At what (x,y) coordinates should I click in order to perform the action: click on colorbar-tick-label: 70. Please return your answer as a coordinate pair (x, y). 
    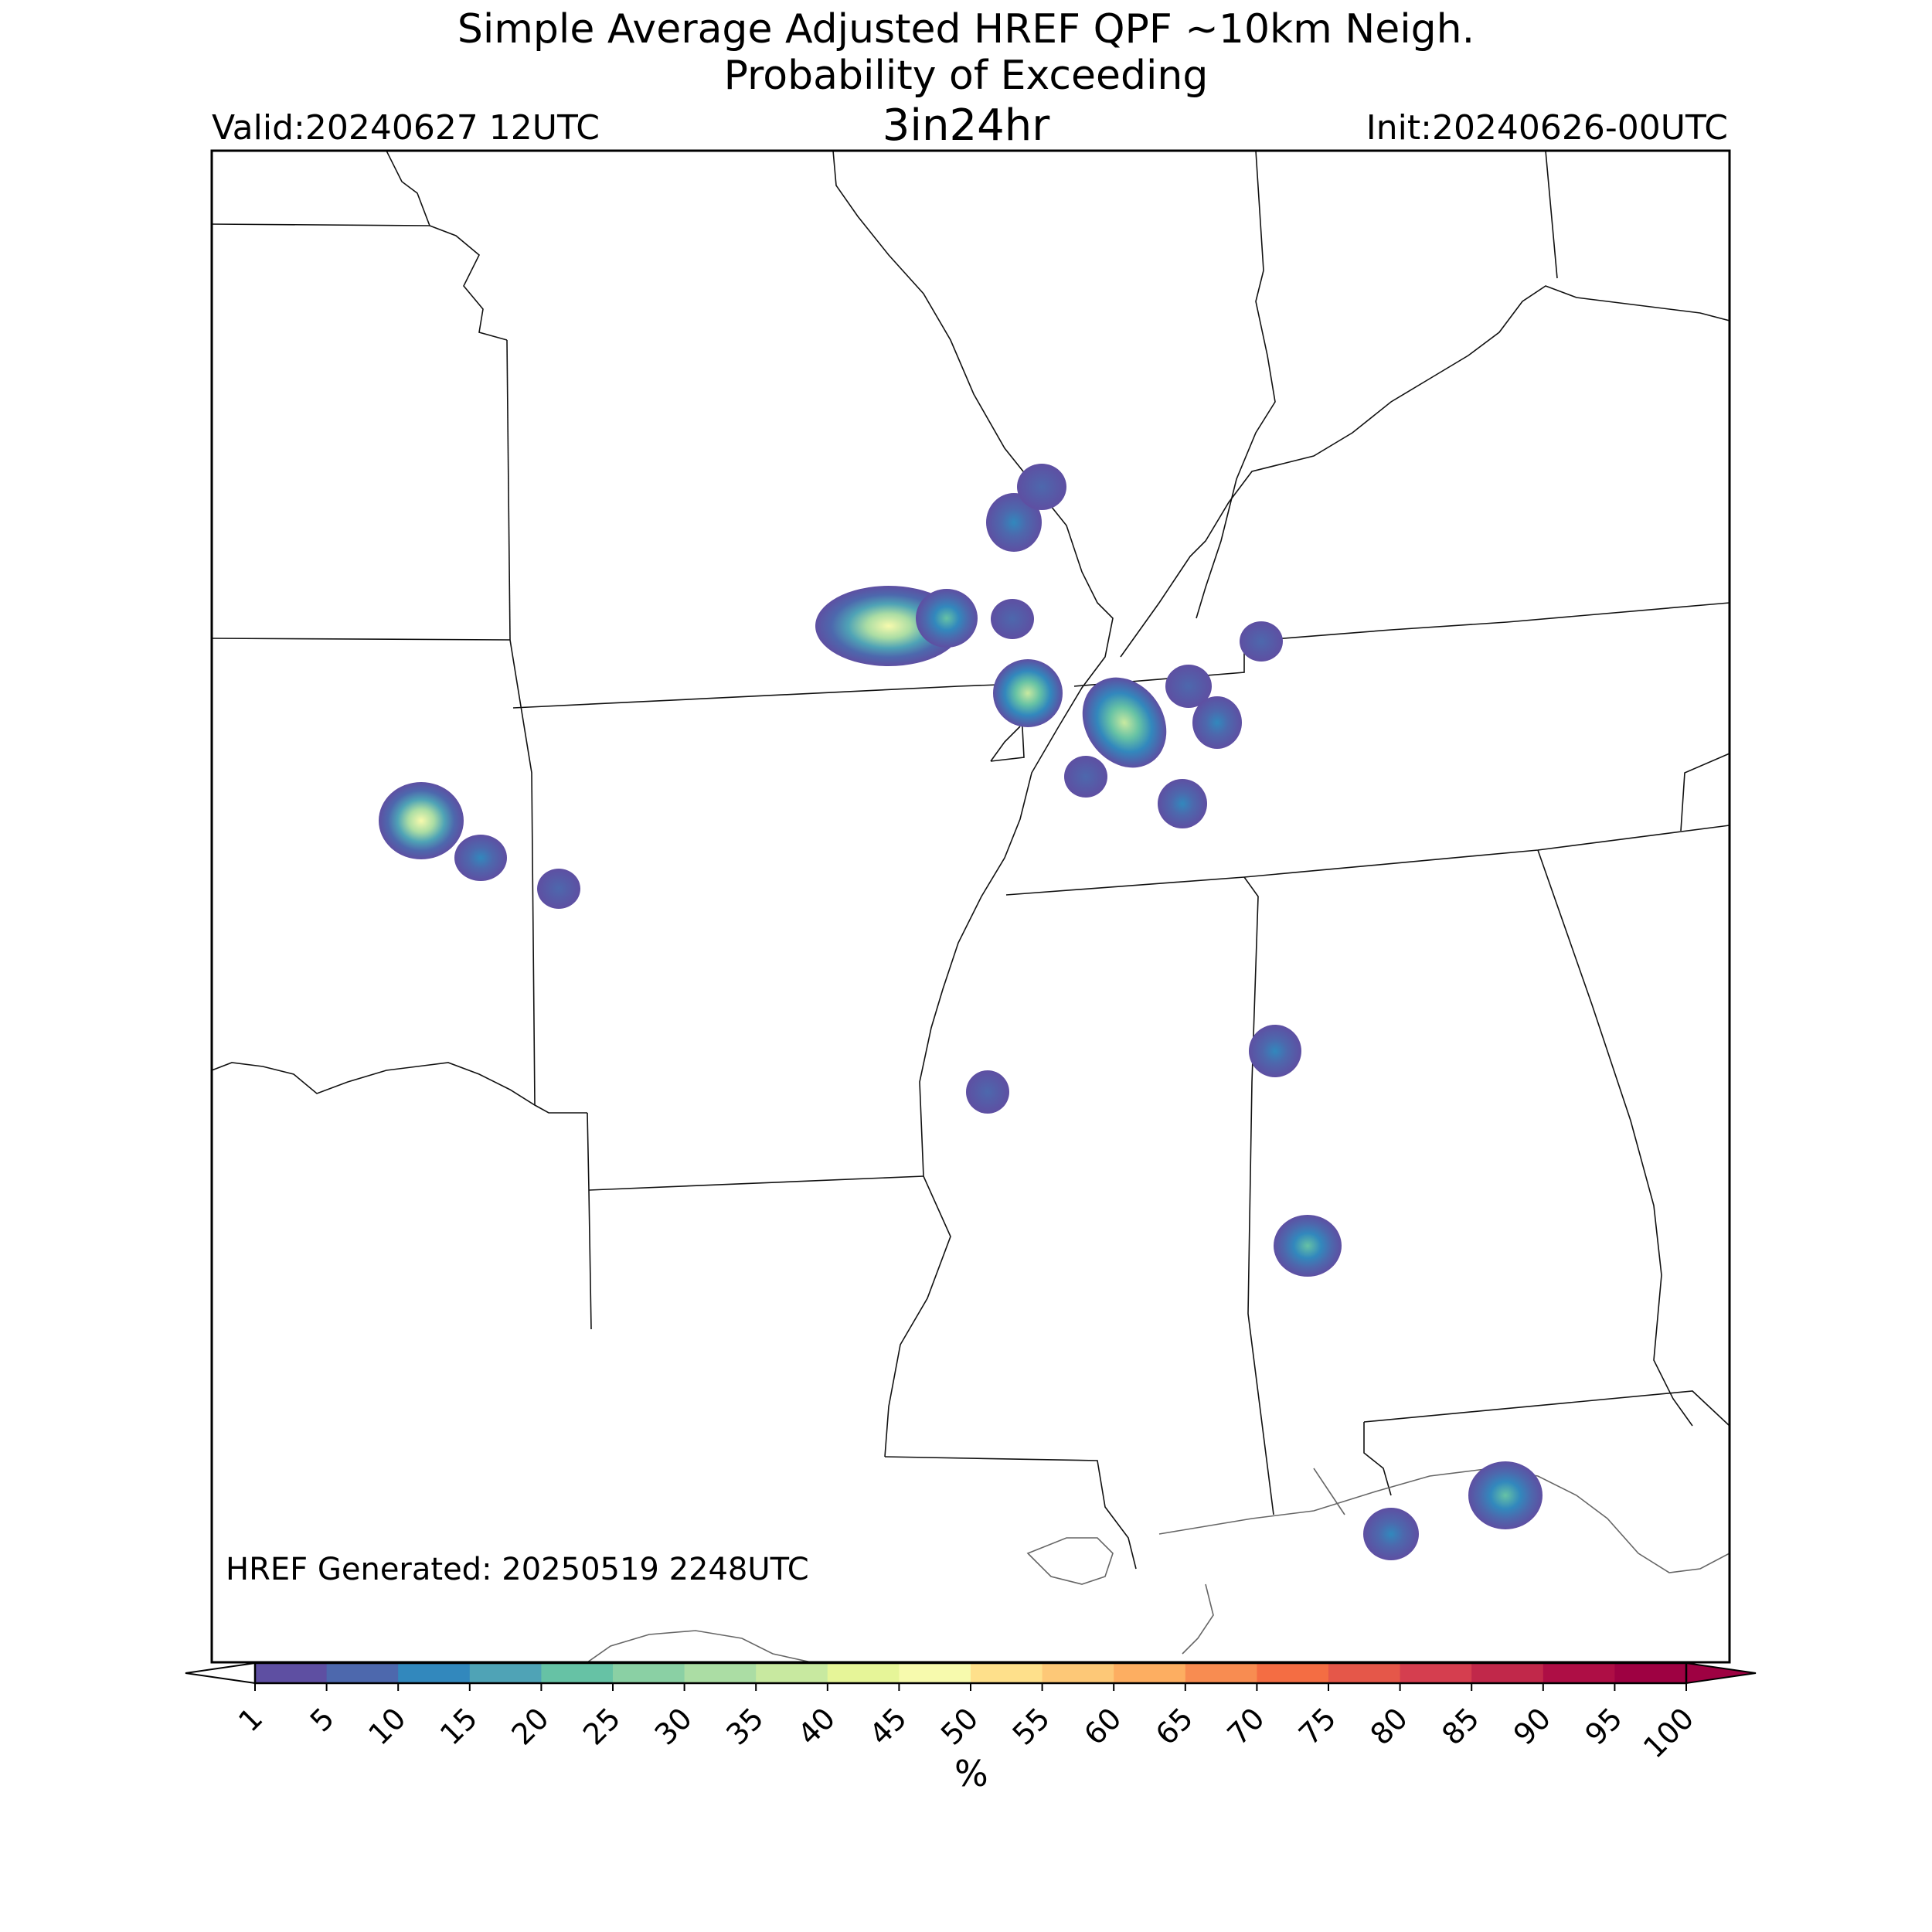
    Looking at the image, I should click on (1245, 1726).